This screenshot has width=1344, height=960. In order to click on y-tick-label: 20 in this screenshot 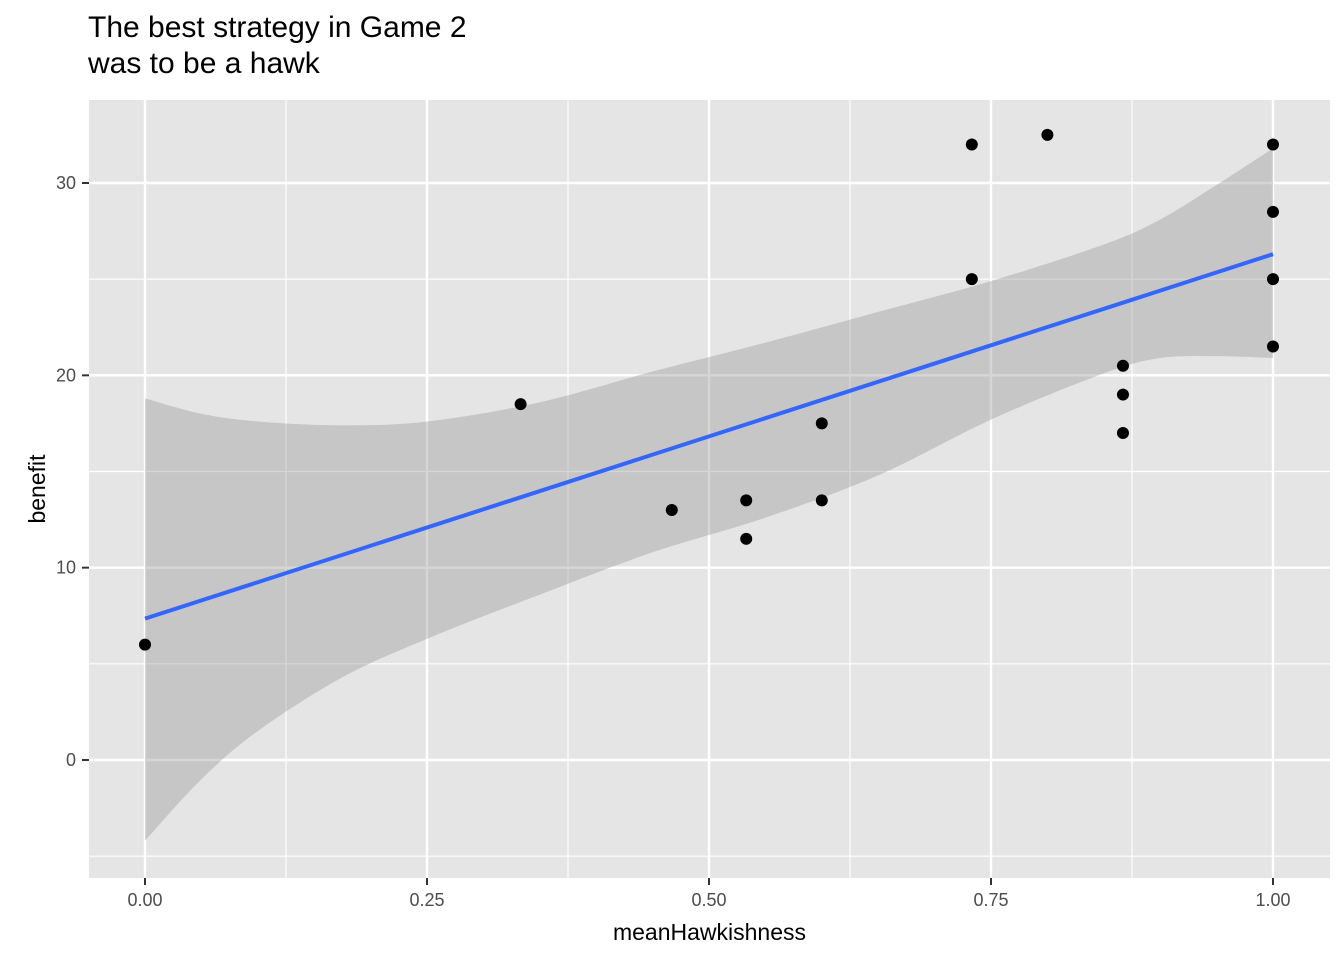, I will do `click(66, 375)`.